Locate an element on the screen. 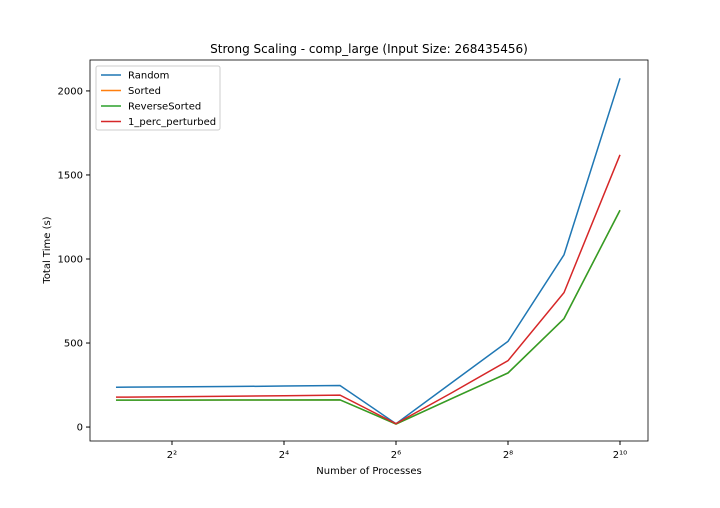 The image size is (720, 508). legend-box is located at coordinates (158, 98).